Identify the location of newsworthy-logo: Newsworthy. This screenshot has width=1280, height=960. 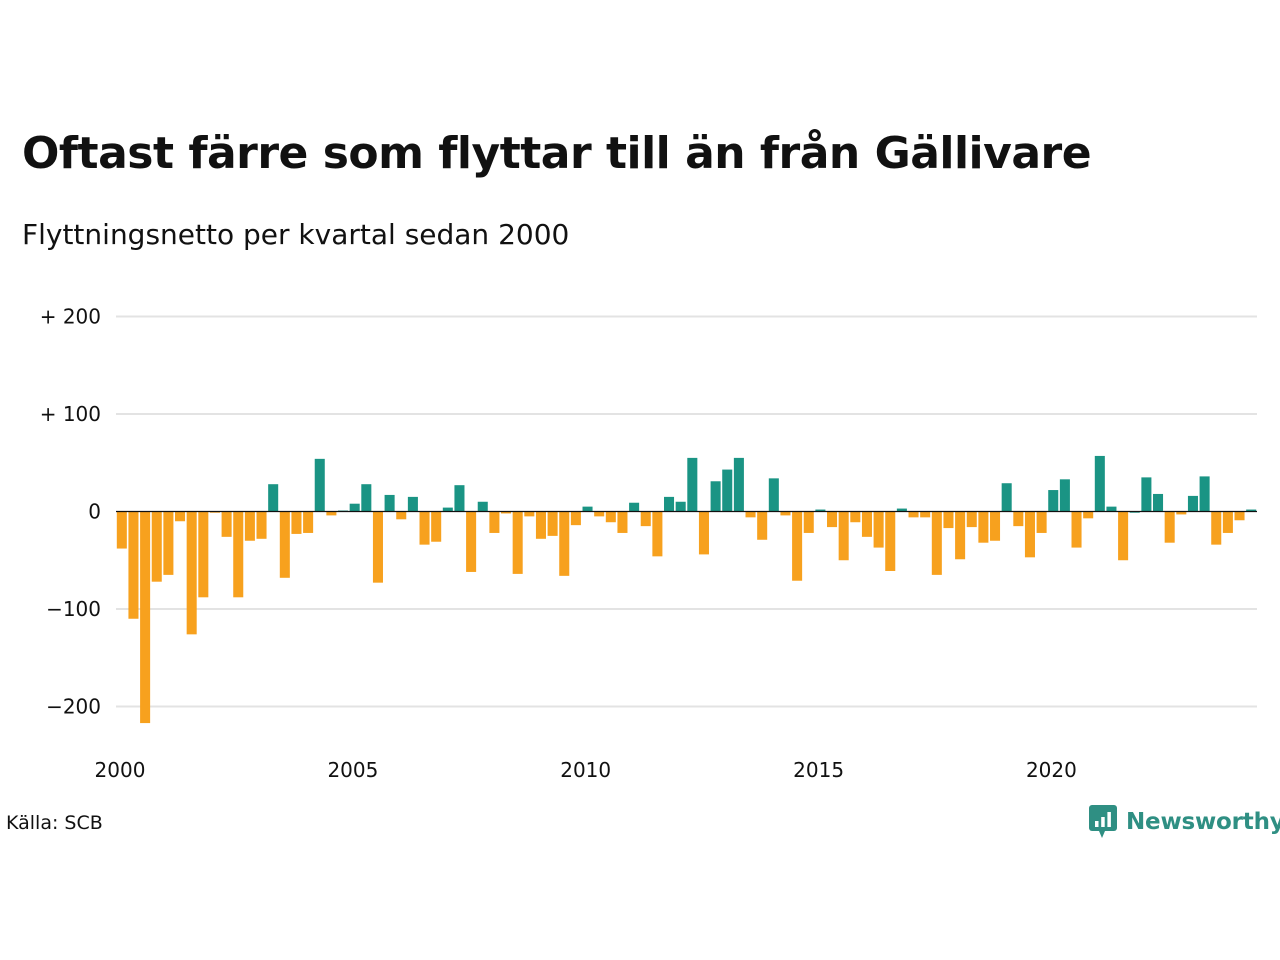
(1184, 822).